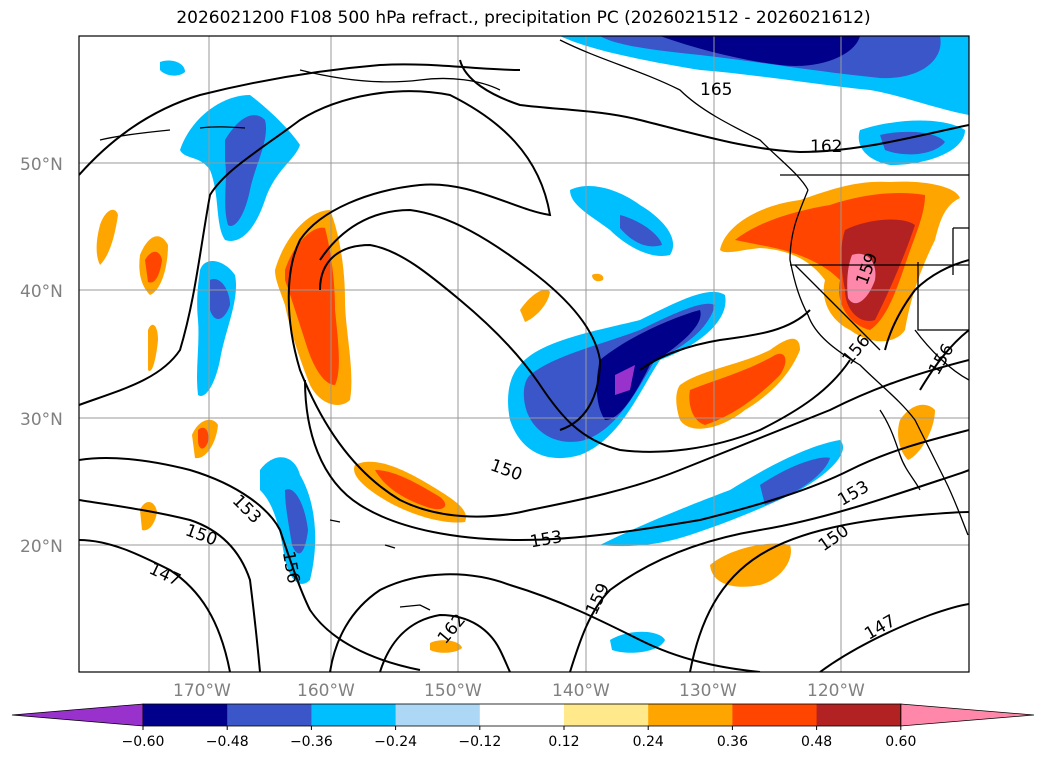  I want to click on colorbar-tick-label: −0.60, so click(143, 742).